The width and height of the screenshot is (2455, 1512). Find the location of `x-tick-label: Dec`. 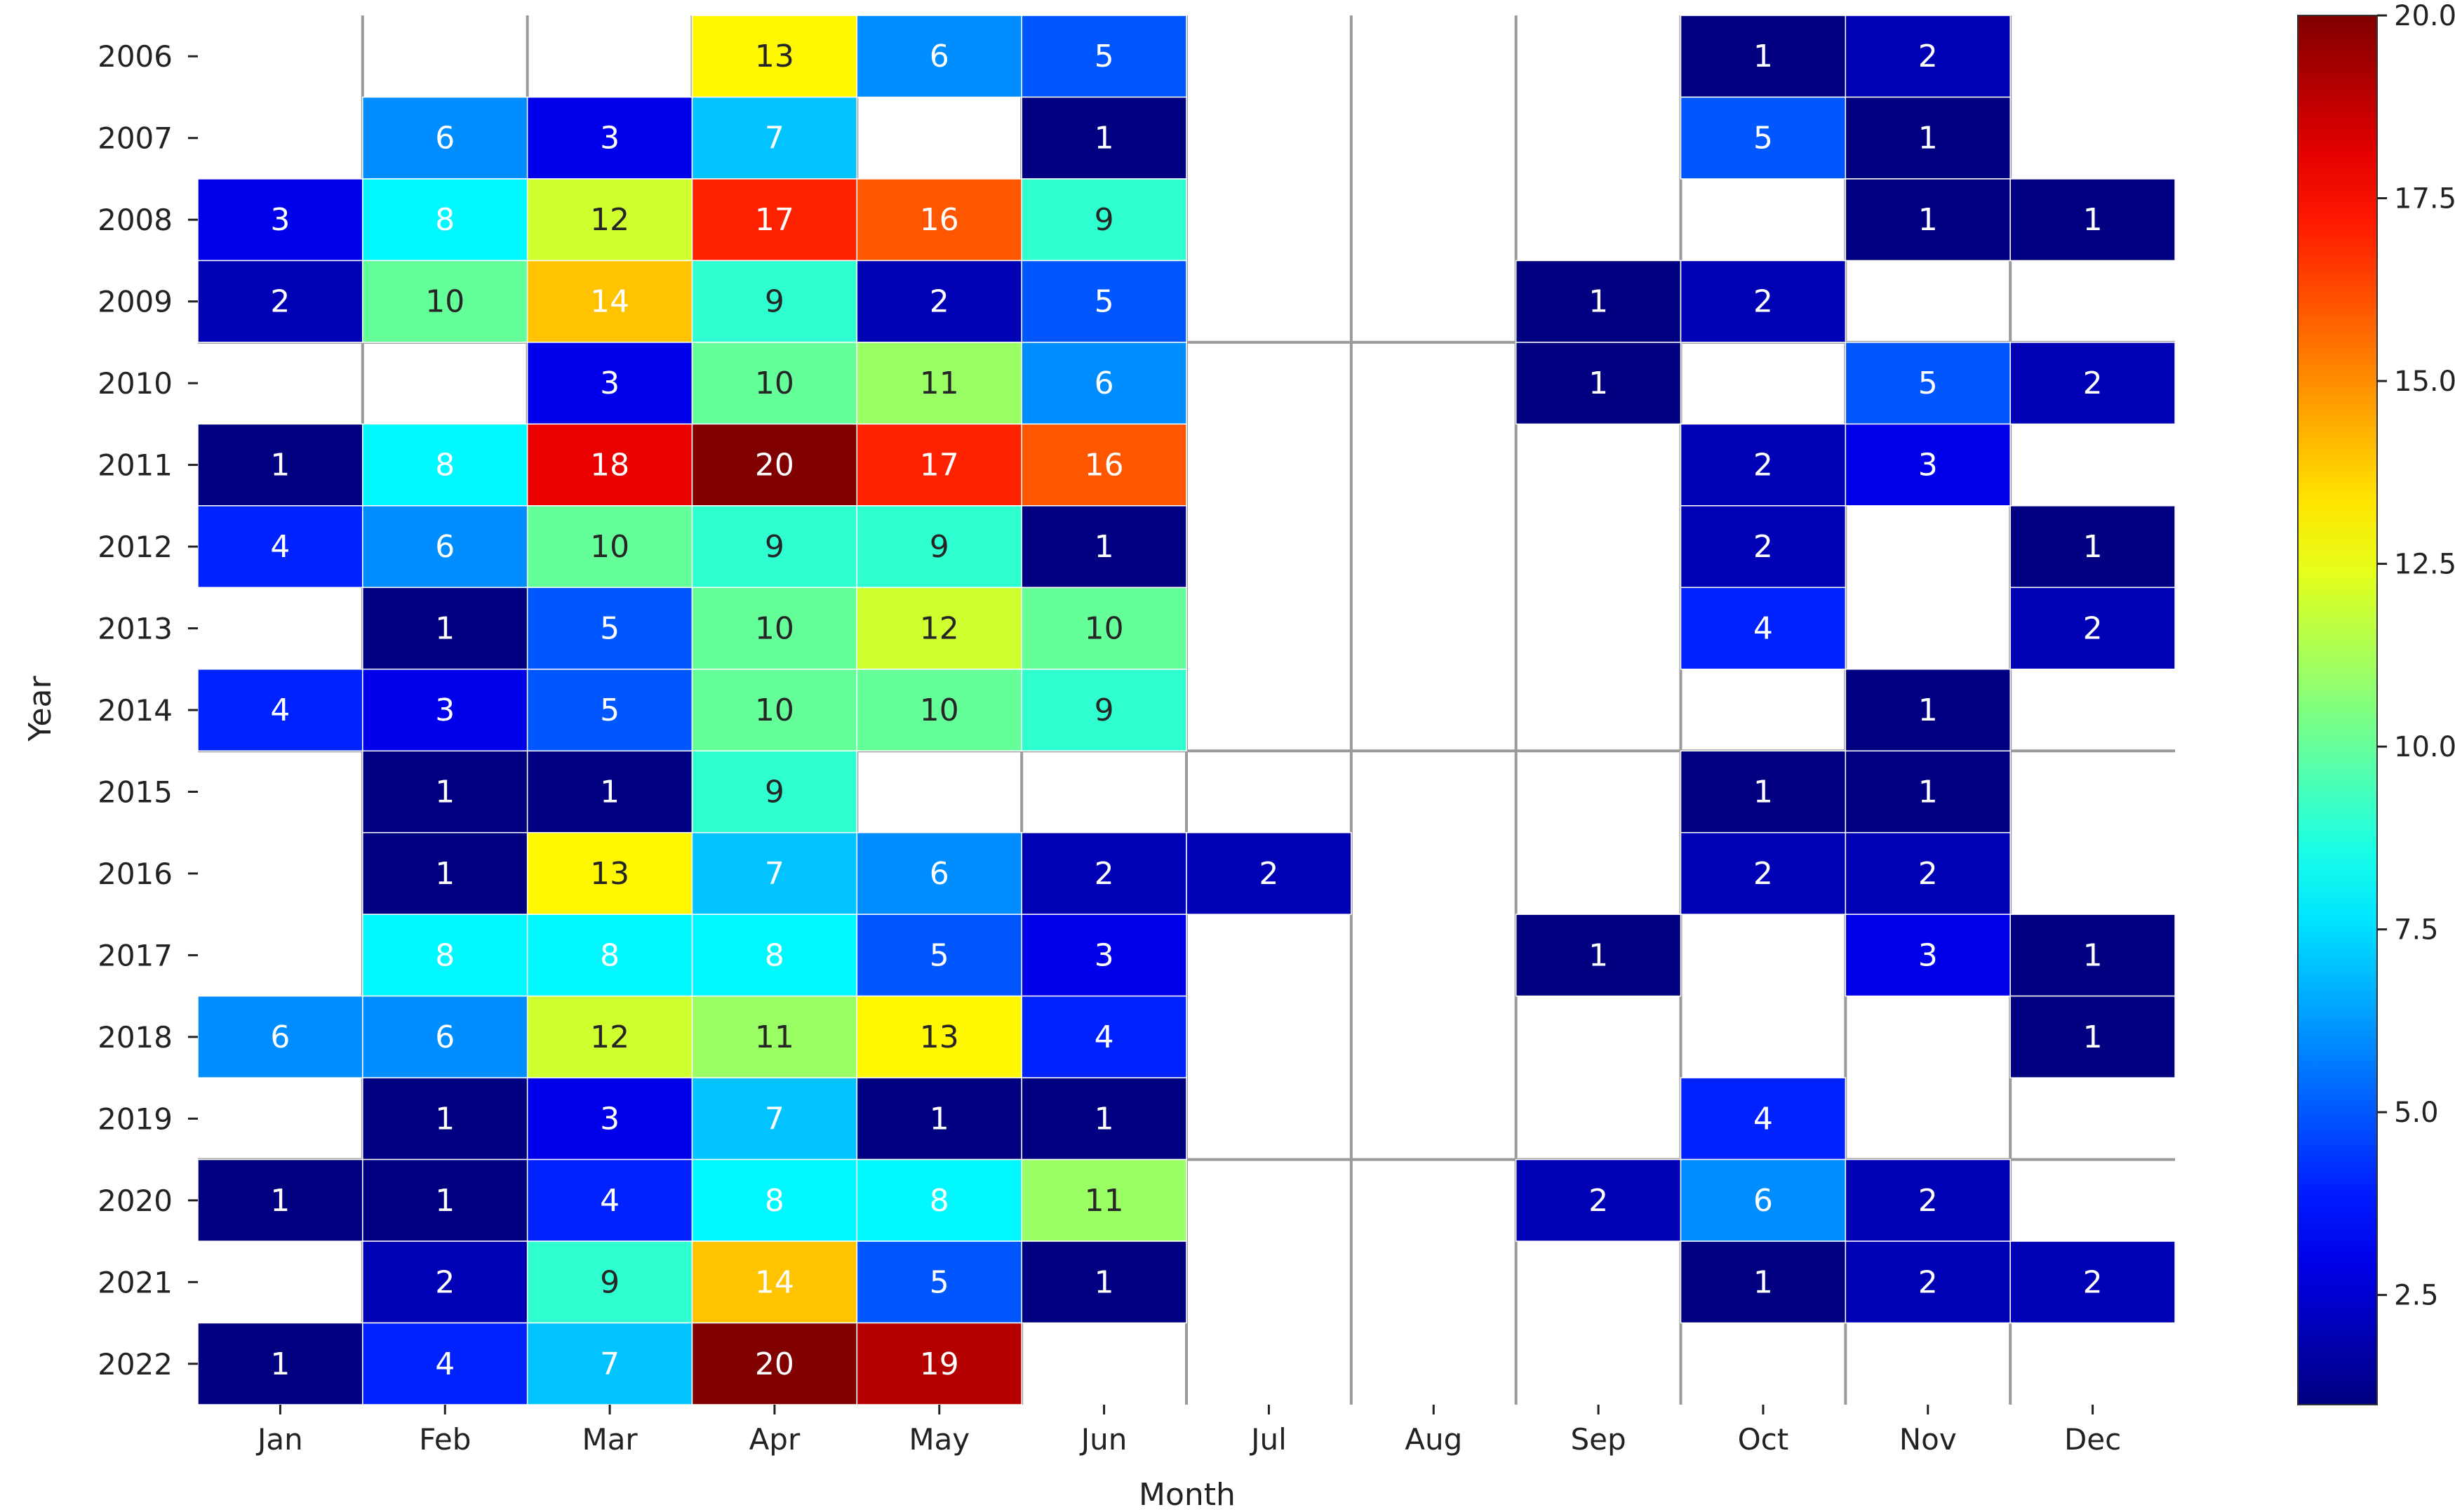

x-tick-label: Dec is located at coordinates (2093, 1439).